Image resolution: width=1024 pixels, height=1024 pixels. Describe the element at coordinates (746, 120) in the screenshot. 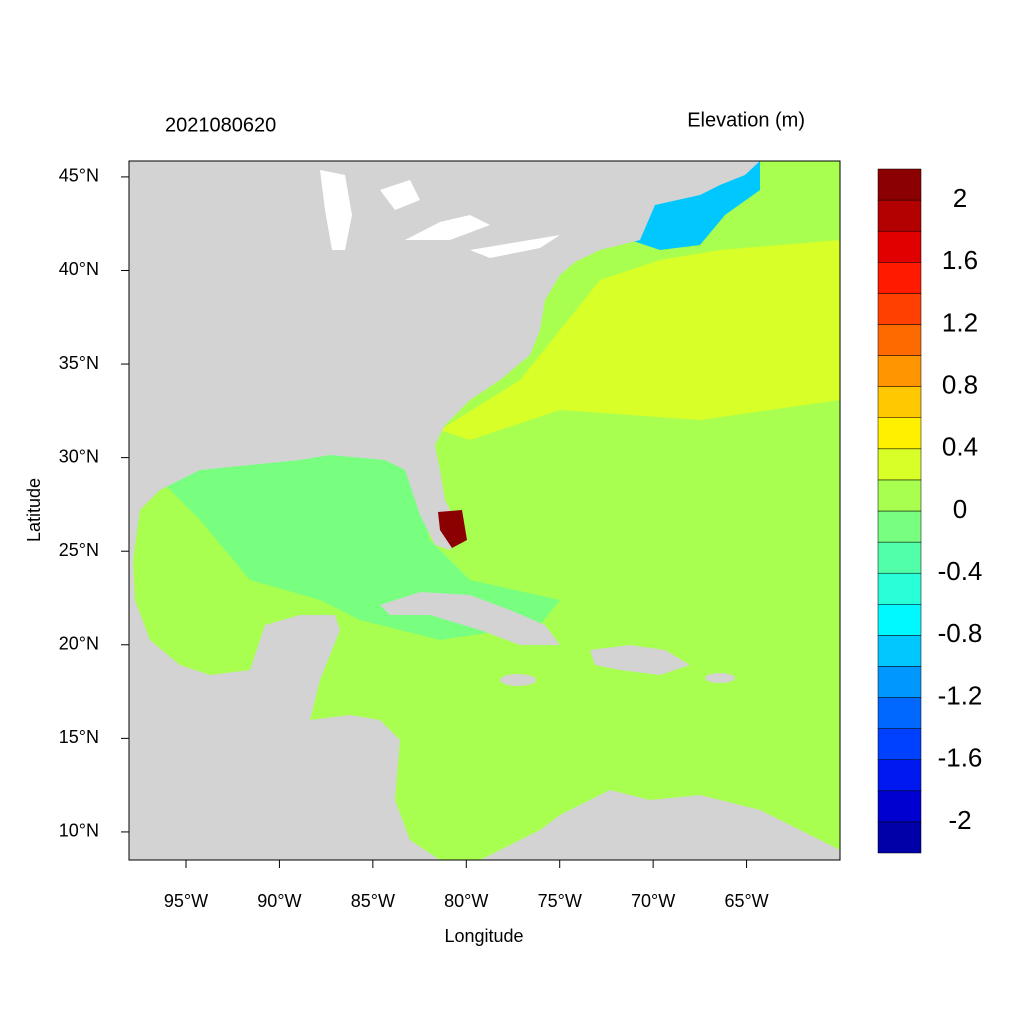

I see `title-right: Elevation (m)` at that location.